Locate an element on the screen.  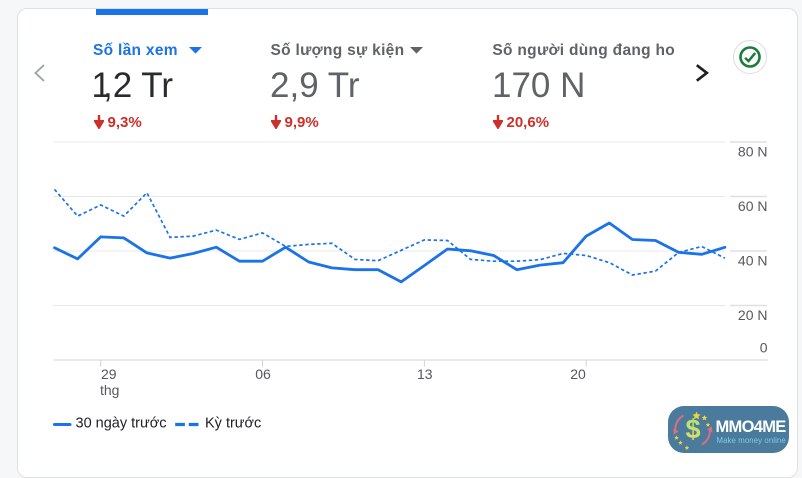
svg-text: 20 N is located at coordinates (753, 315).